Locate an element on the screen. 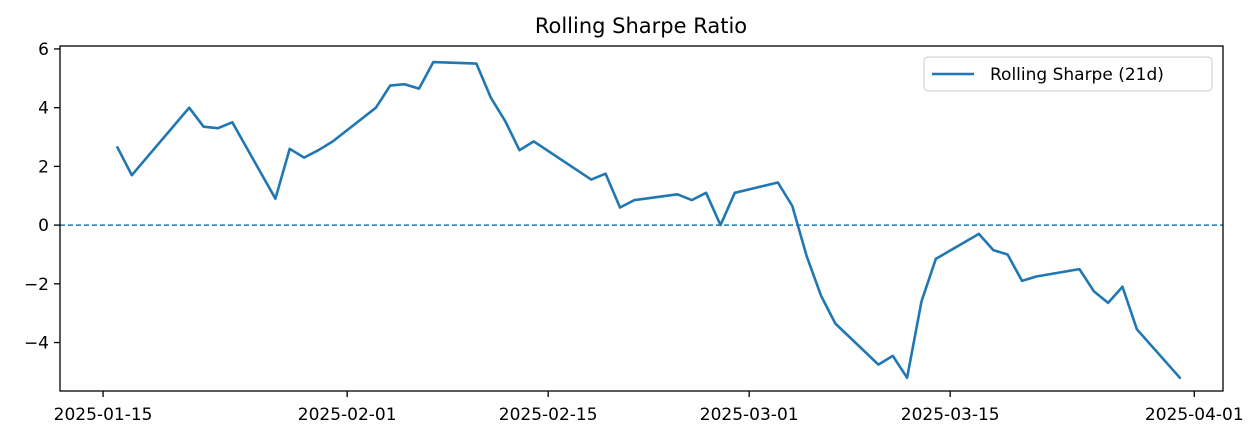 This screenshot has width=1259, height=442. y-tick-label: 0 is located at coordinates (43, 226).